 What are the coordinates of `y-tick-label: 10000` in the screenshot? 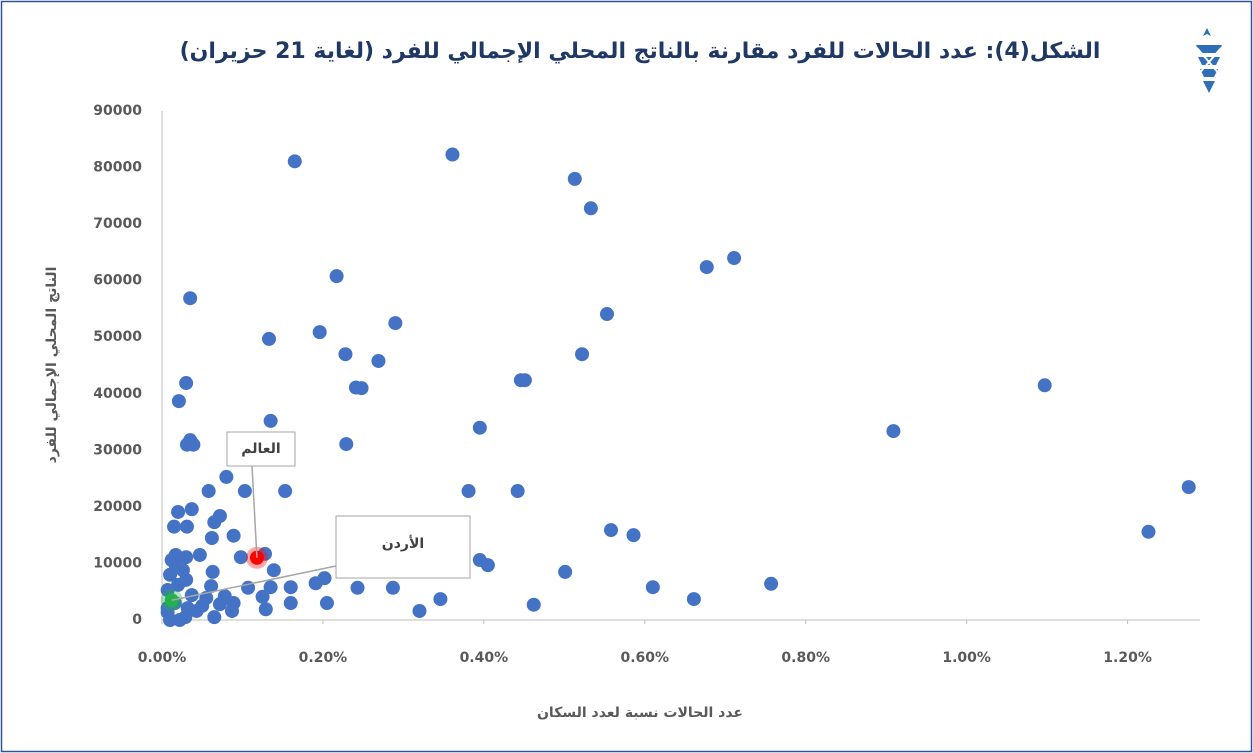 It's located at (117, 563).